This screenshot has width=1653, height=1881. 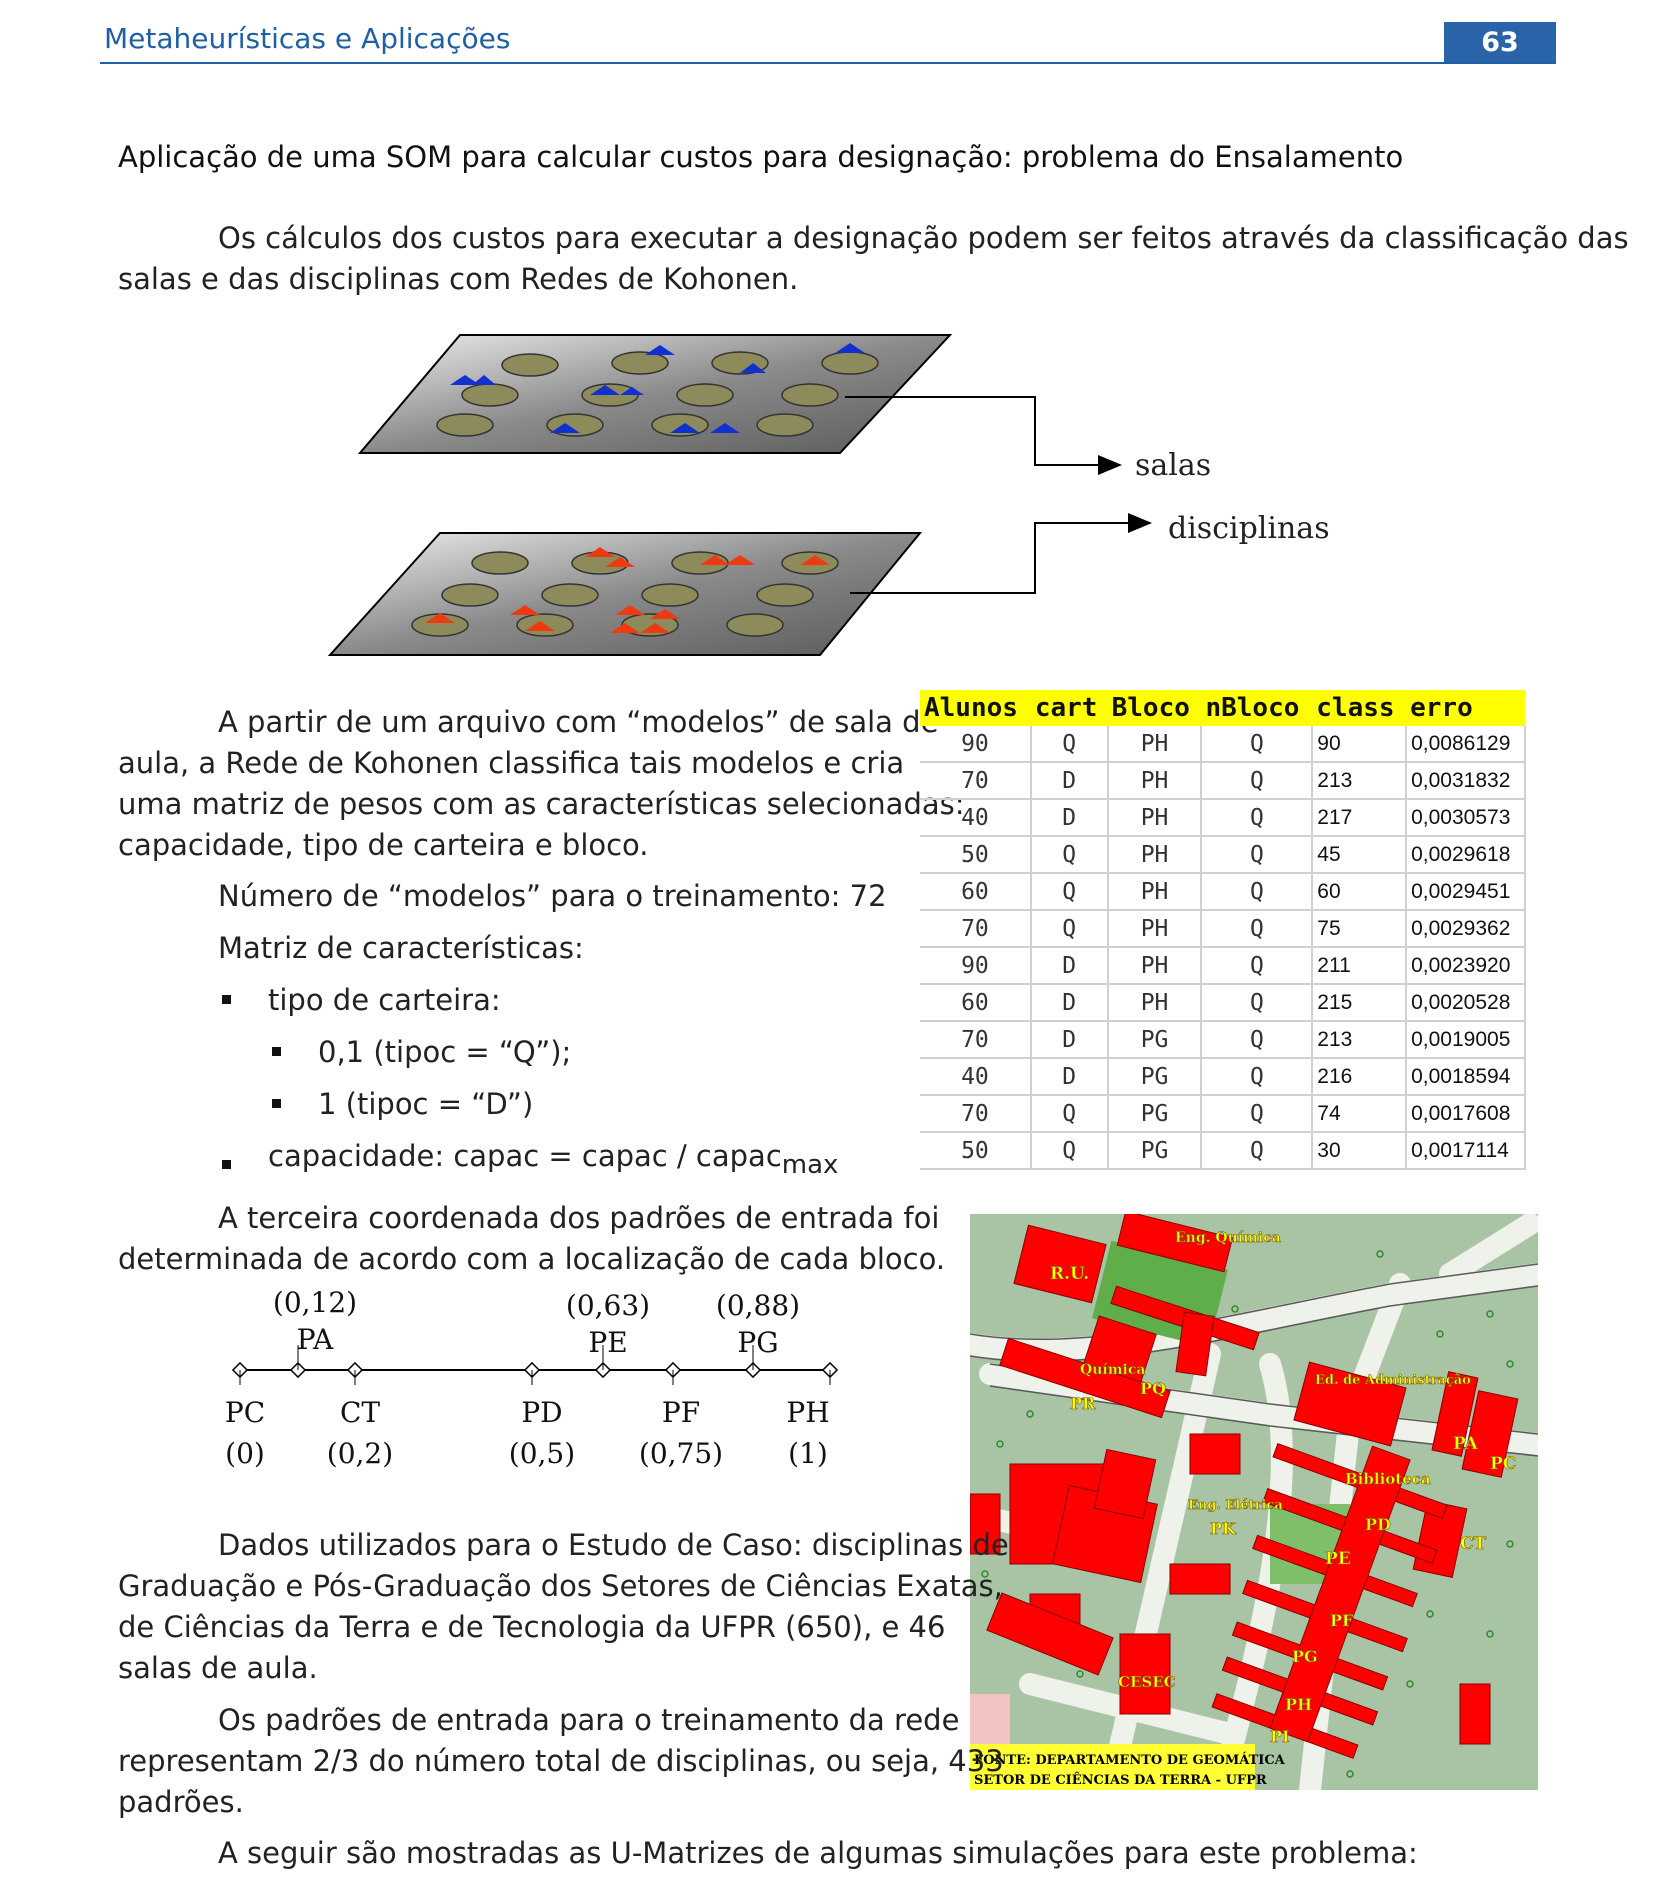 I want to click on column-header: cart, so click(x=1069, y=708).